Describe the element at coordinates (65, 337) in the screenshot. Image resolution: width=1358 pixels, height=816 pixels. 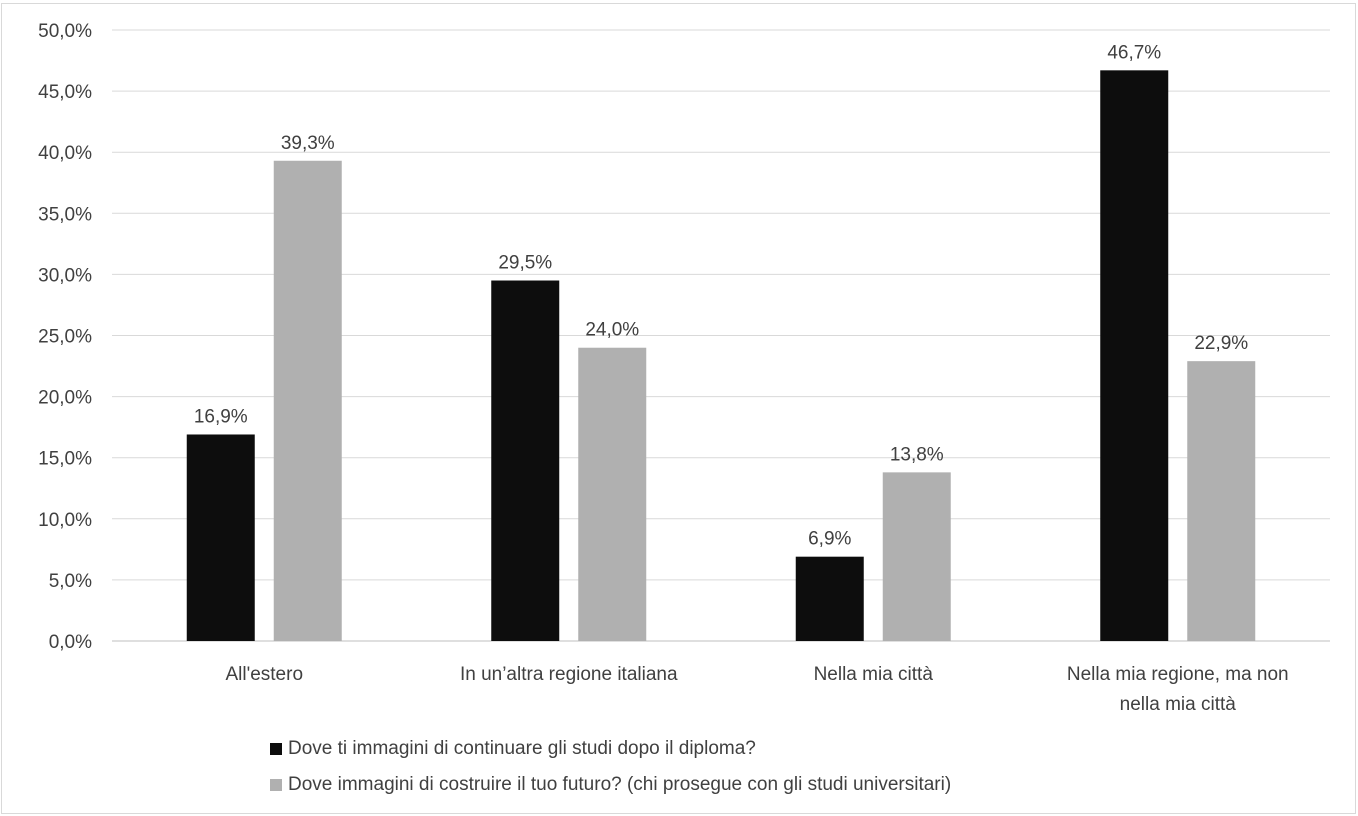
I see `y-tick-label: 25,0%` at that location.